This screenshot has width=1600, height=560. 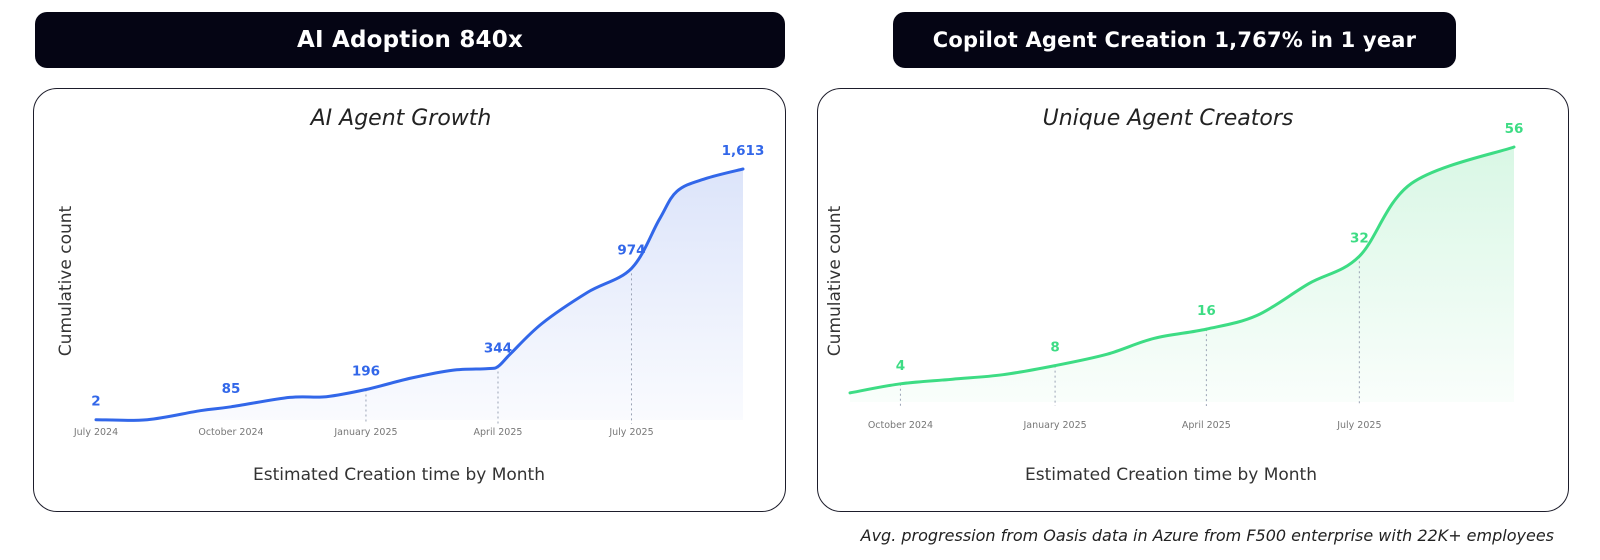 I want to click on data-label: 344, so click(x=498, y=348).